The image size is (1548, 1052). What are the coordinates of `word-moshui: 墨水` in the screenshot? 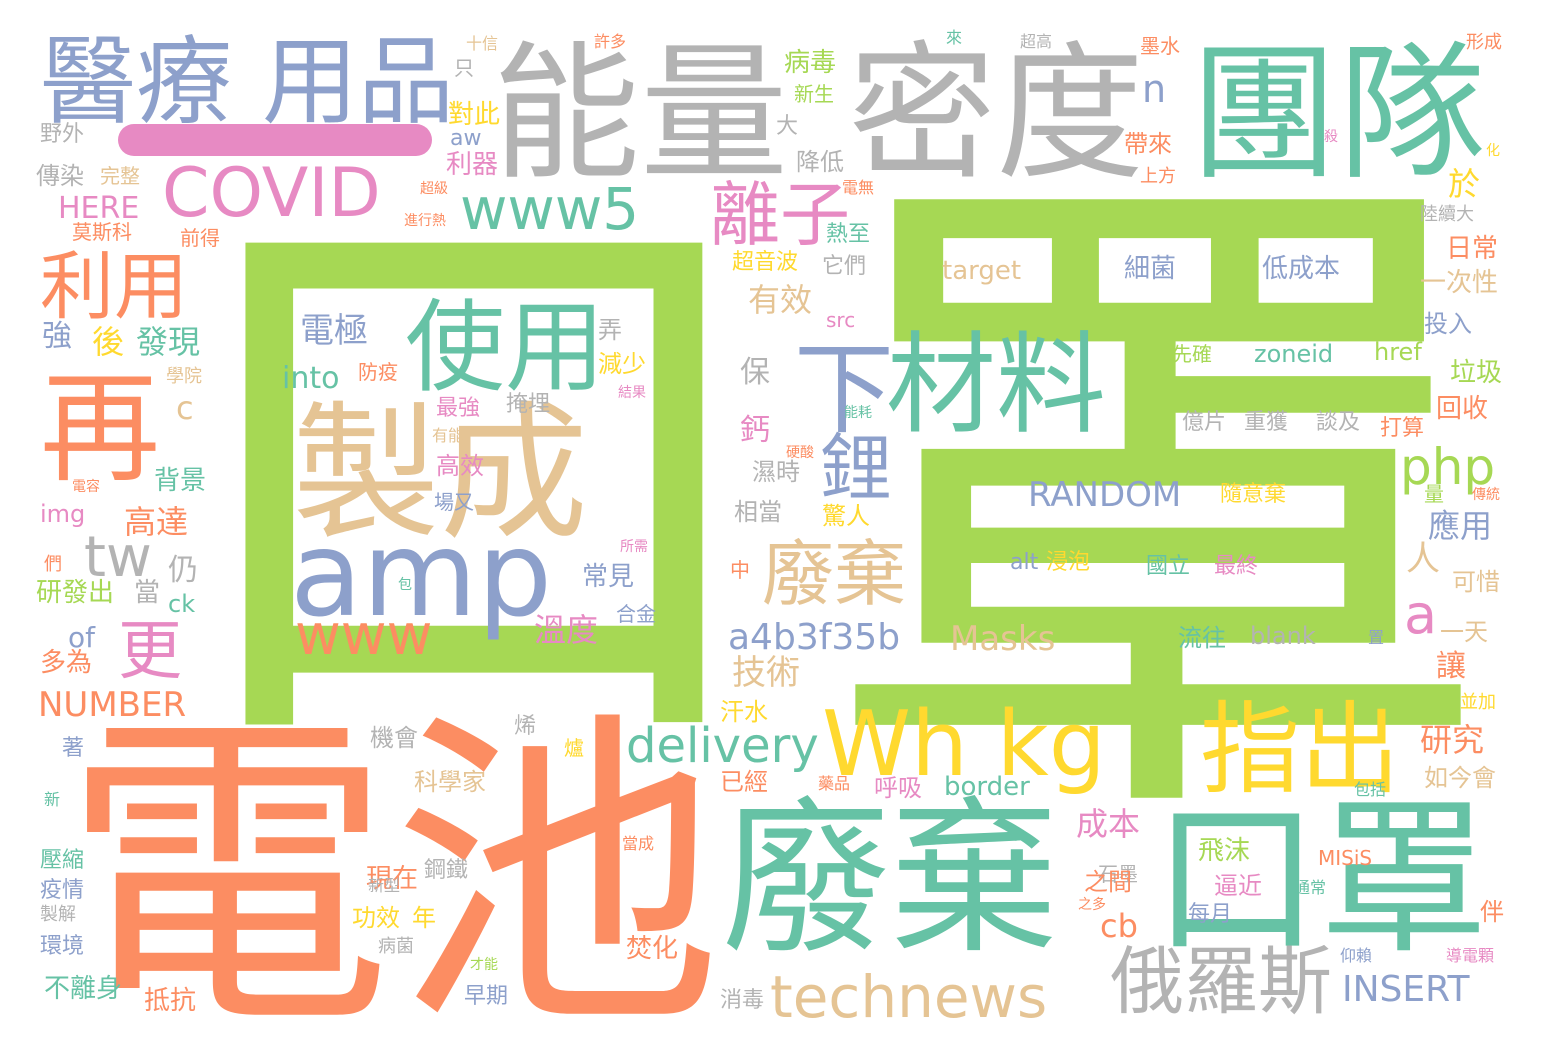 It's located at (1160, 46).